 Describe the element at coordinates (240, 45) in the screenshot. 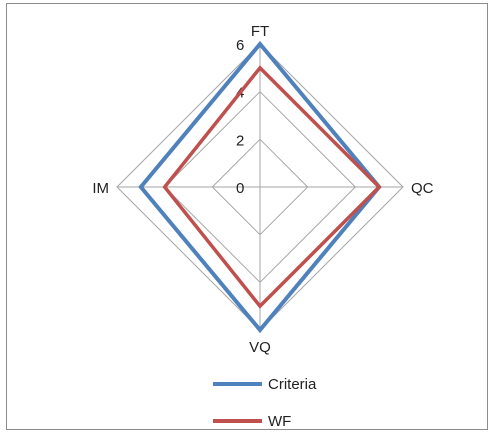

I see `tick-label-6: 6` at that location.